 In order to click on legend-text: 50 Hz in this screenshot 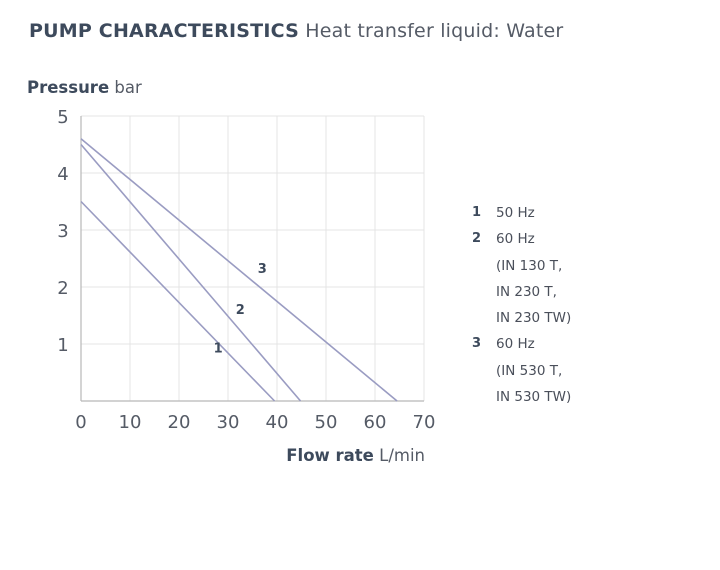, I will do `click(515, 213)`.